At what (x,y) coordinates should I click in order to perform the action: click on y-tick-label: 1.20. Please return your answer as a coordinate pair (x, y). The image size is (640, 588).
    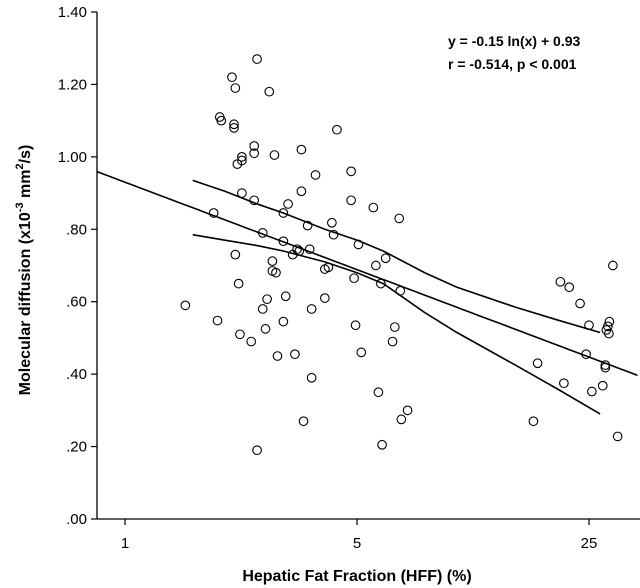
    Looking at the image, I should click on (72, 84).